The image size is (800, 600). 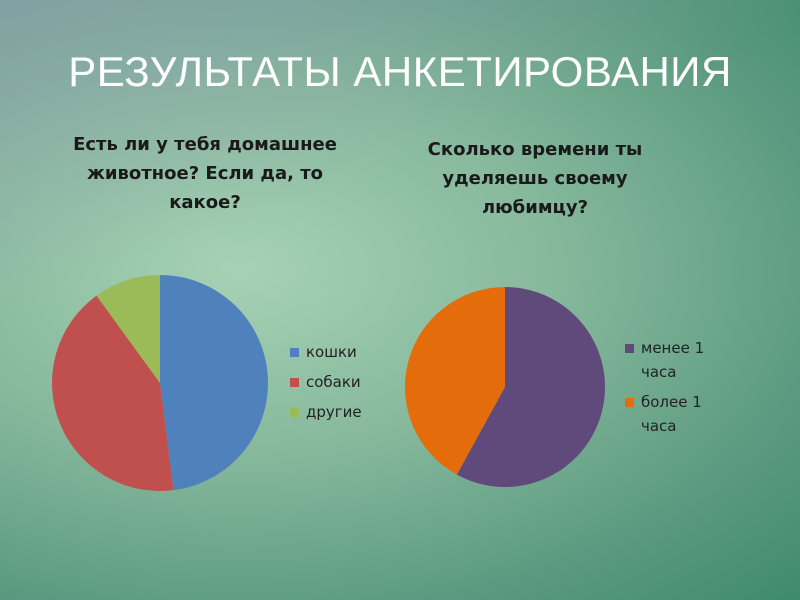 What do you see at coordinates (670, 414) in the screenshot?
I see `legend-entry: более 1 часа` at bounding box center [670, 414].